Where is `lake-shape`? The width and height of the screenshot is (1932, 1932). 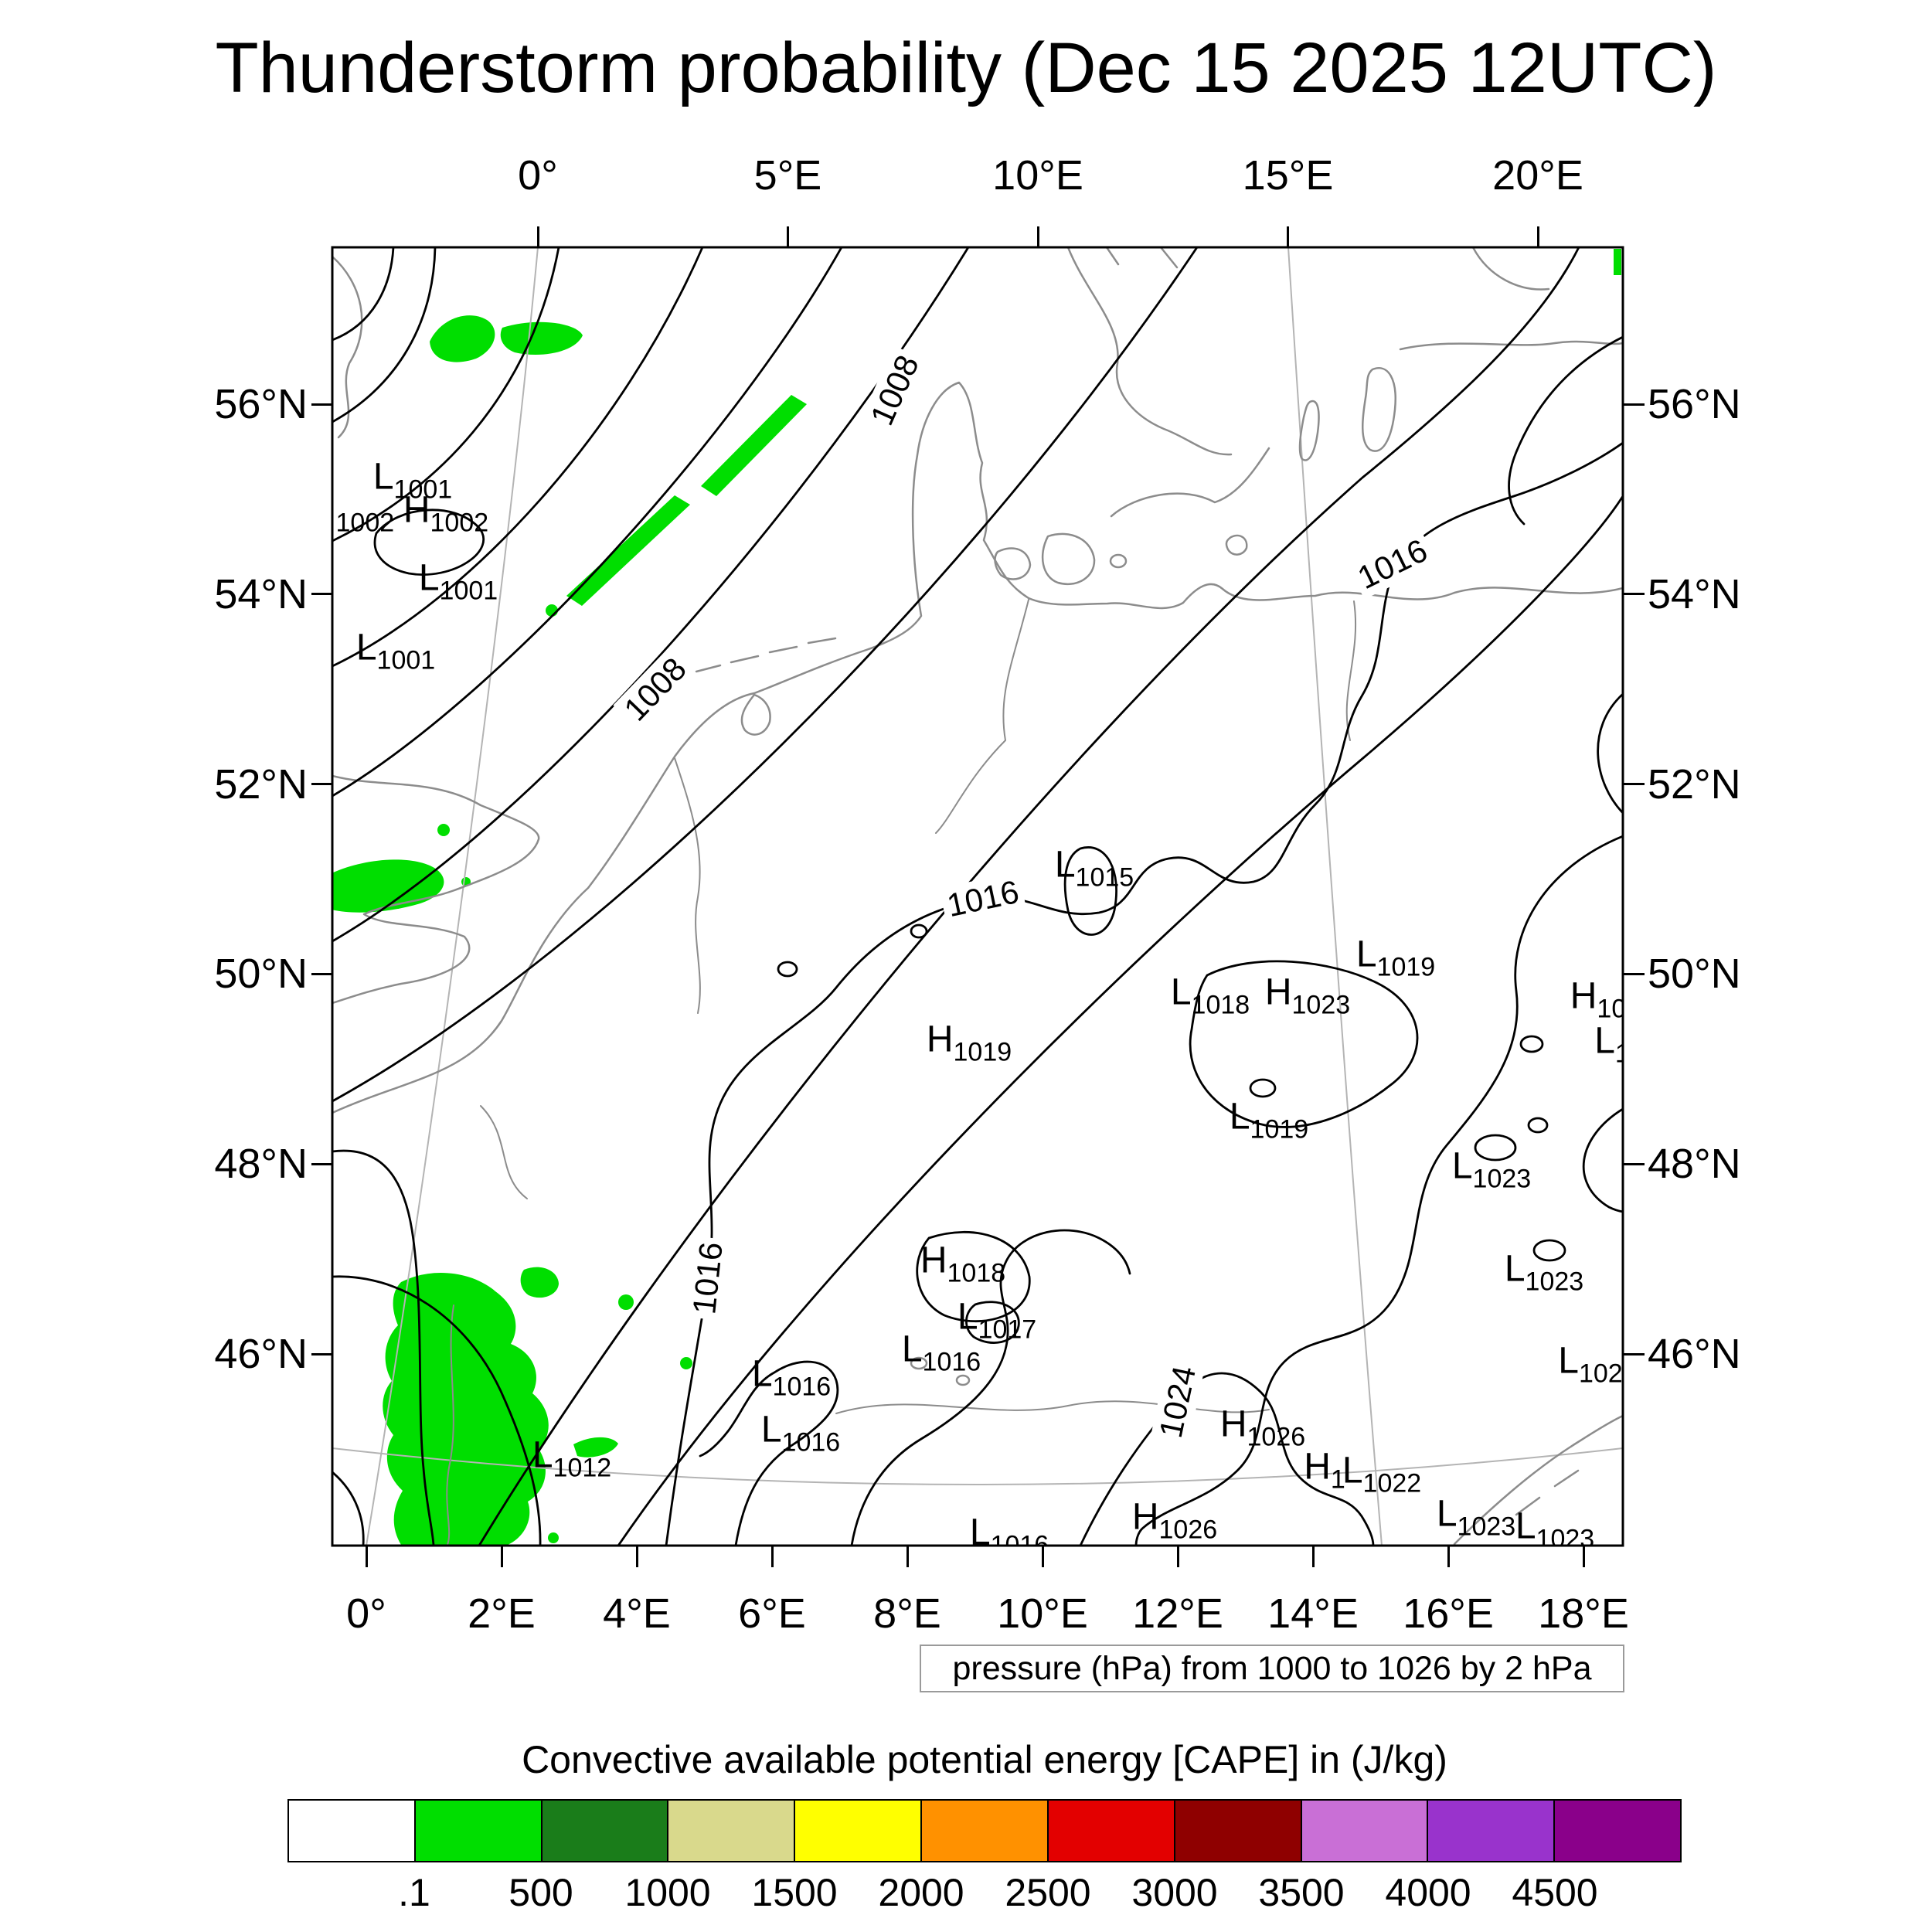
lake-shape is located at coordinates (963, 1380).